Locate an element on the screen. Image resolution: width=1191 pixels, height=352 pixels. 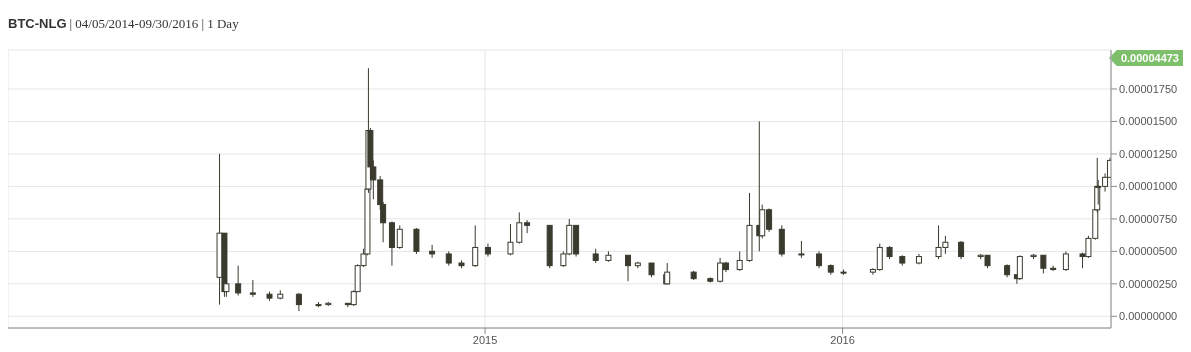
y-tick-label: 0.00000750 is located at coordinates (1148, 218).